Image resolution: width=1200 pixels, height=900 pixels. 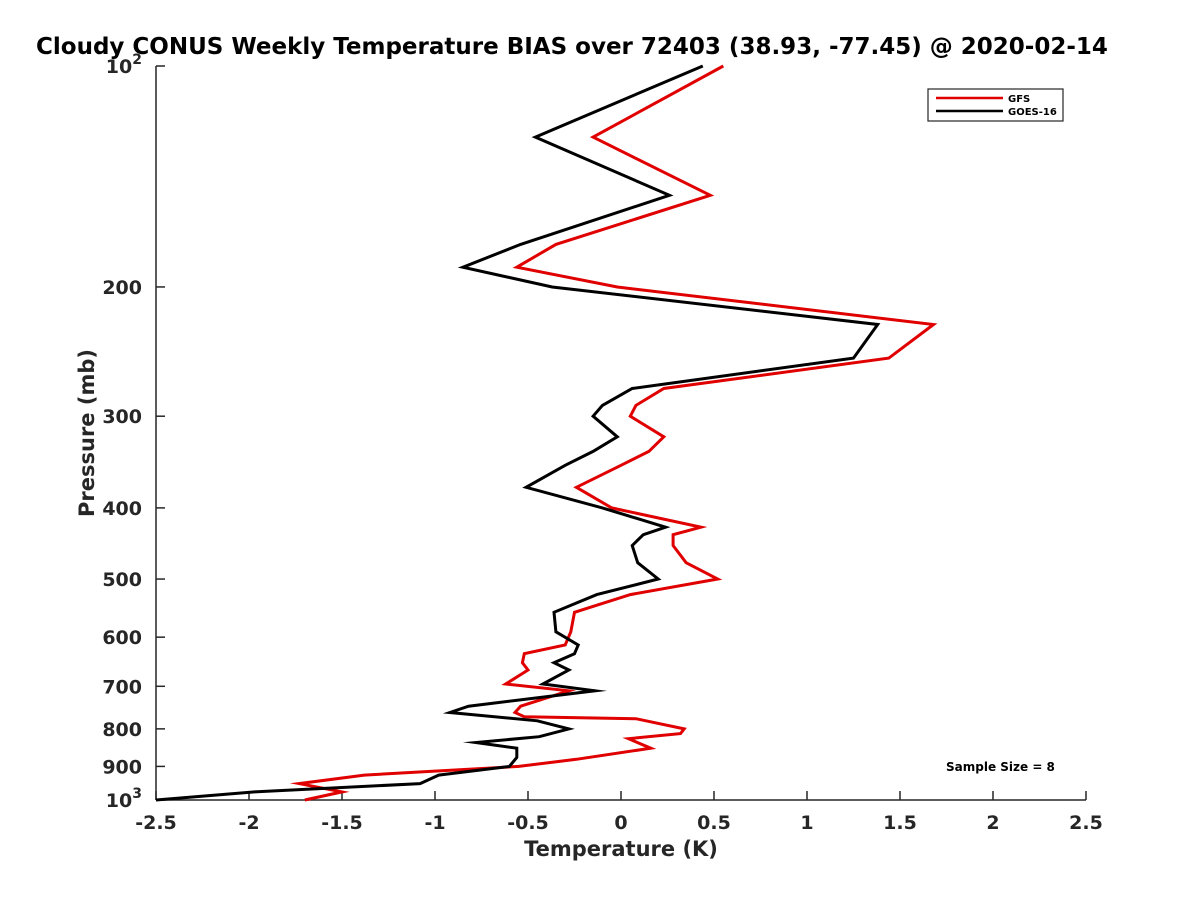 What do you see at coordinates (122, 687) in the screenshot?
I see `y-tick-label: 700` at bounding box center [122, 687].